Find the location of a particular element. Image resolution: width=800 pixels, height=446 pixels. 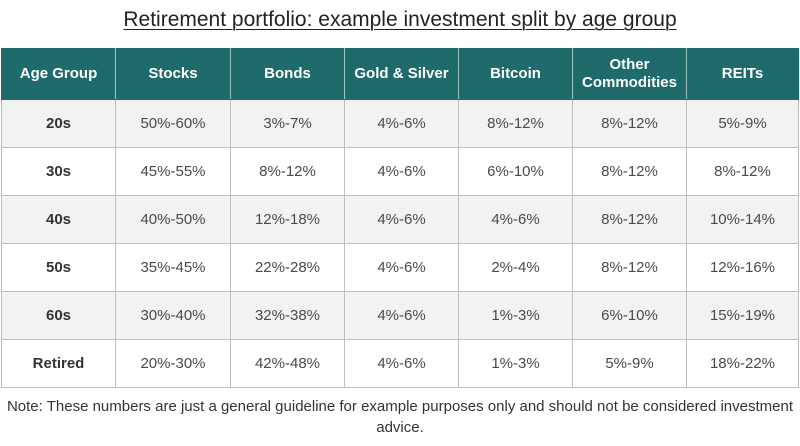

column-header-other-commodities: Other Commodities is located at coordinates (629, 74).